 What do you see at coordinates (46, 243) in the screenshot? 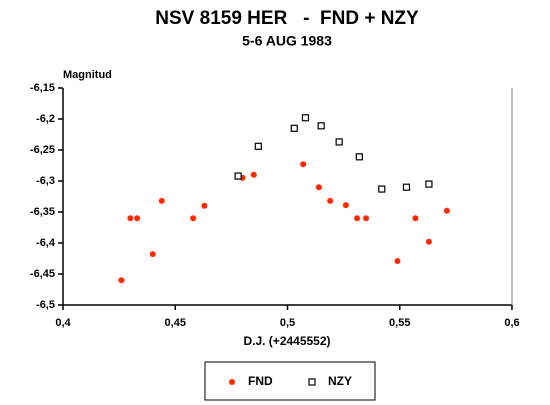
I see `y-tick-label: -6,4` at bounding box center [46, 243].